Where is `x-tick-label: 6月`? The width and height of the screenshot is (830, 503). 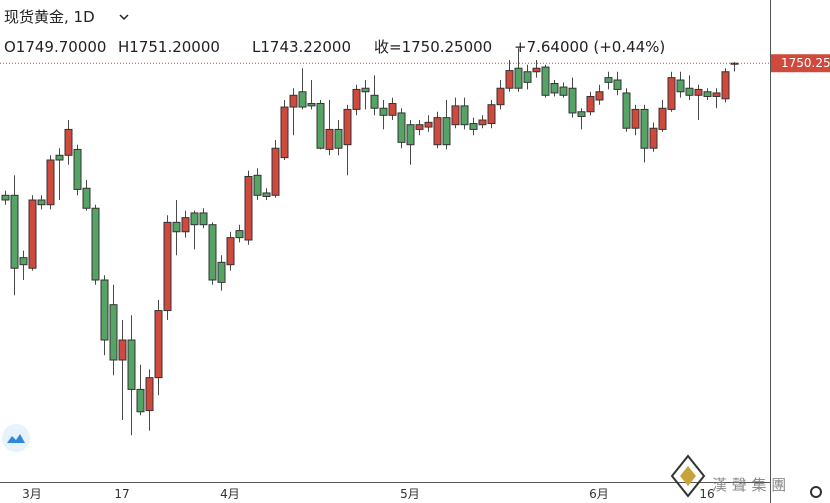
x-tick-label: 6月 is located at coordinates (599, 494).